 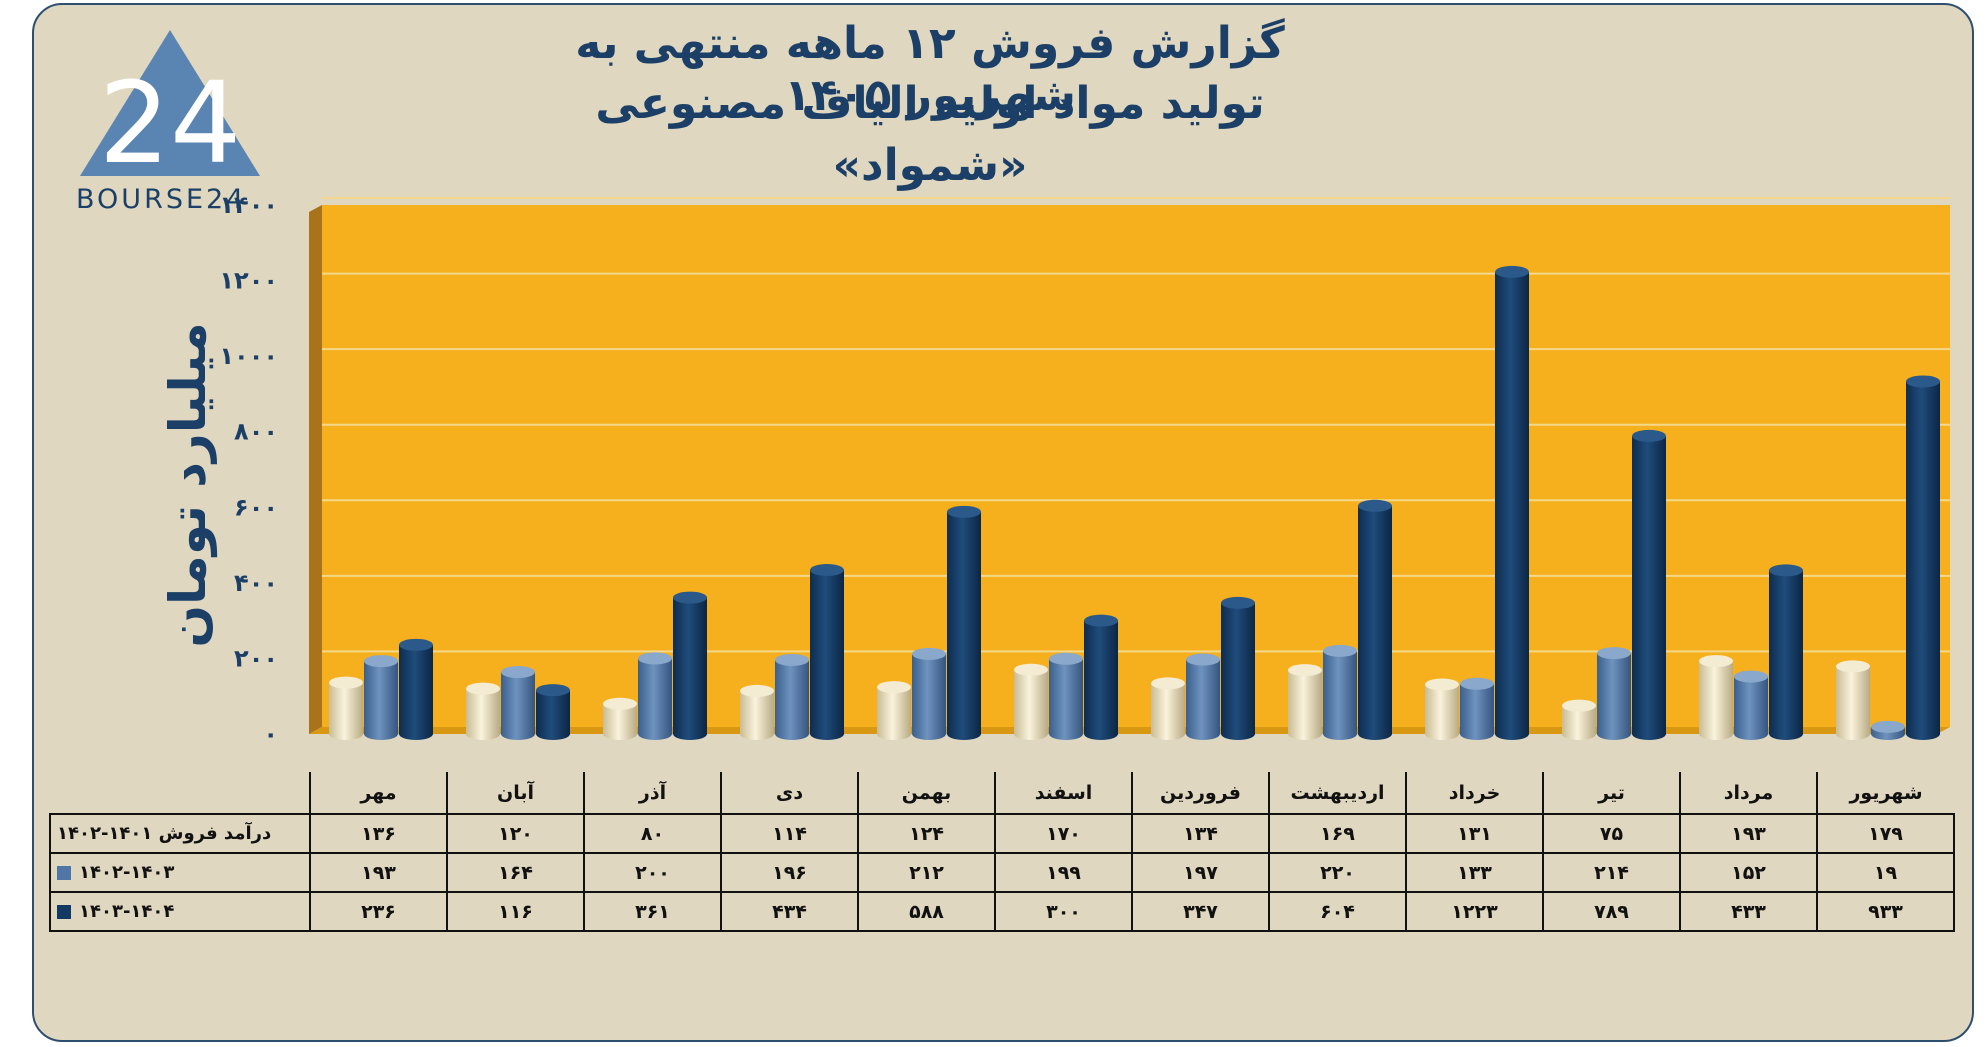 What do you see at coordinates (1337, 833) in the screenshot?
I see `table-cell: ۱۶۹` at bounding box center [1337, 833].